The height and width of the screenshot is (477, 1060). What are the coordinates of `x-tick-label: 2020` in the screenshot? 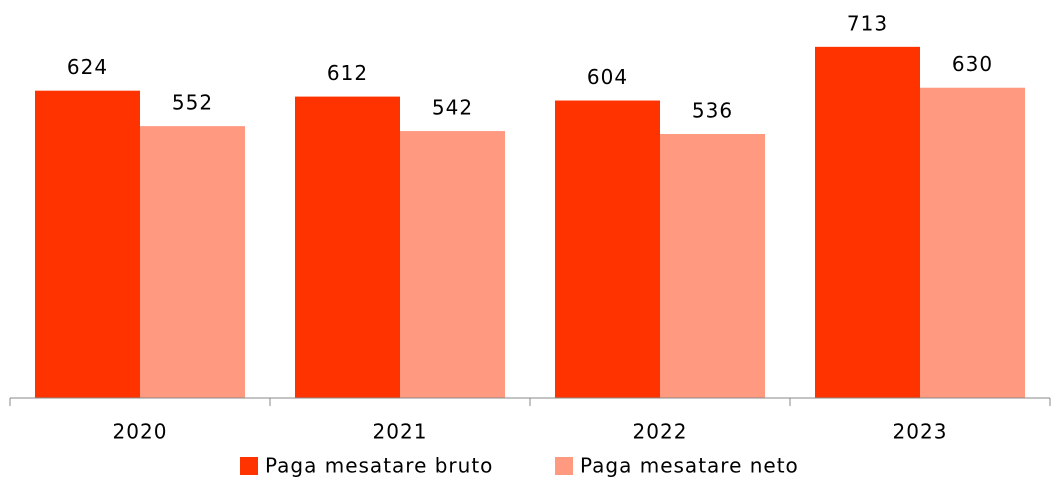 It's located at (140, 432).